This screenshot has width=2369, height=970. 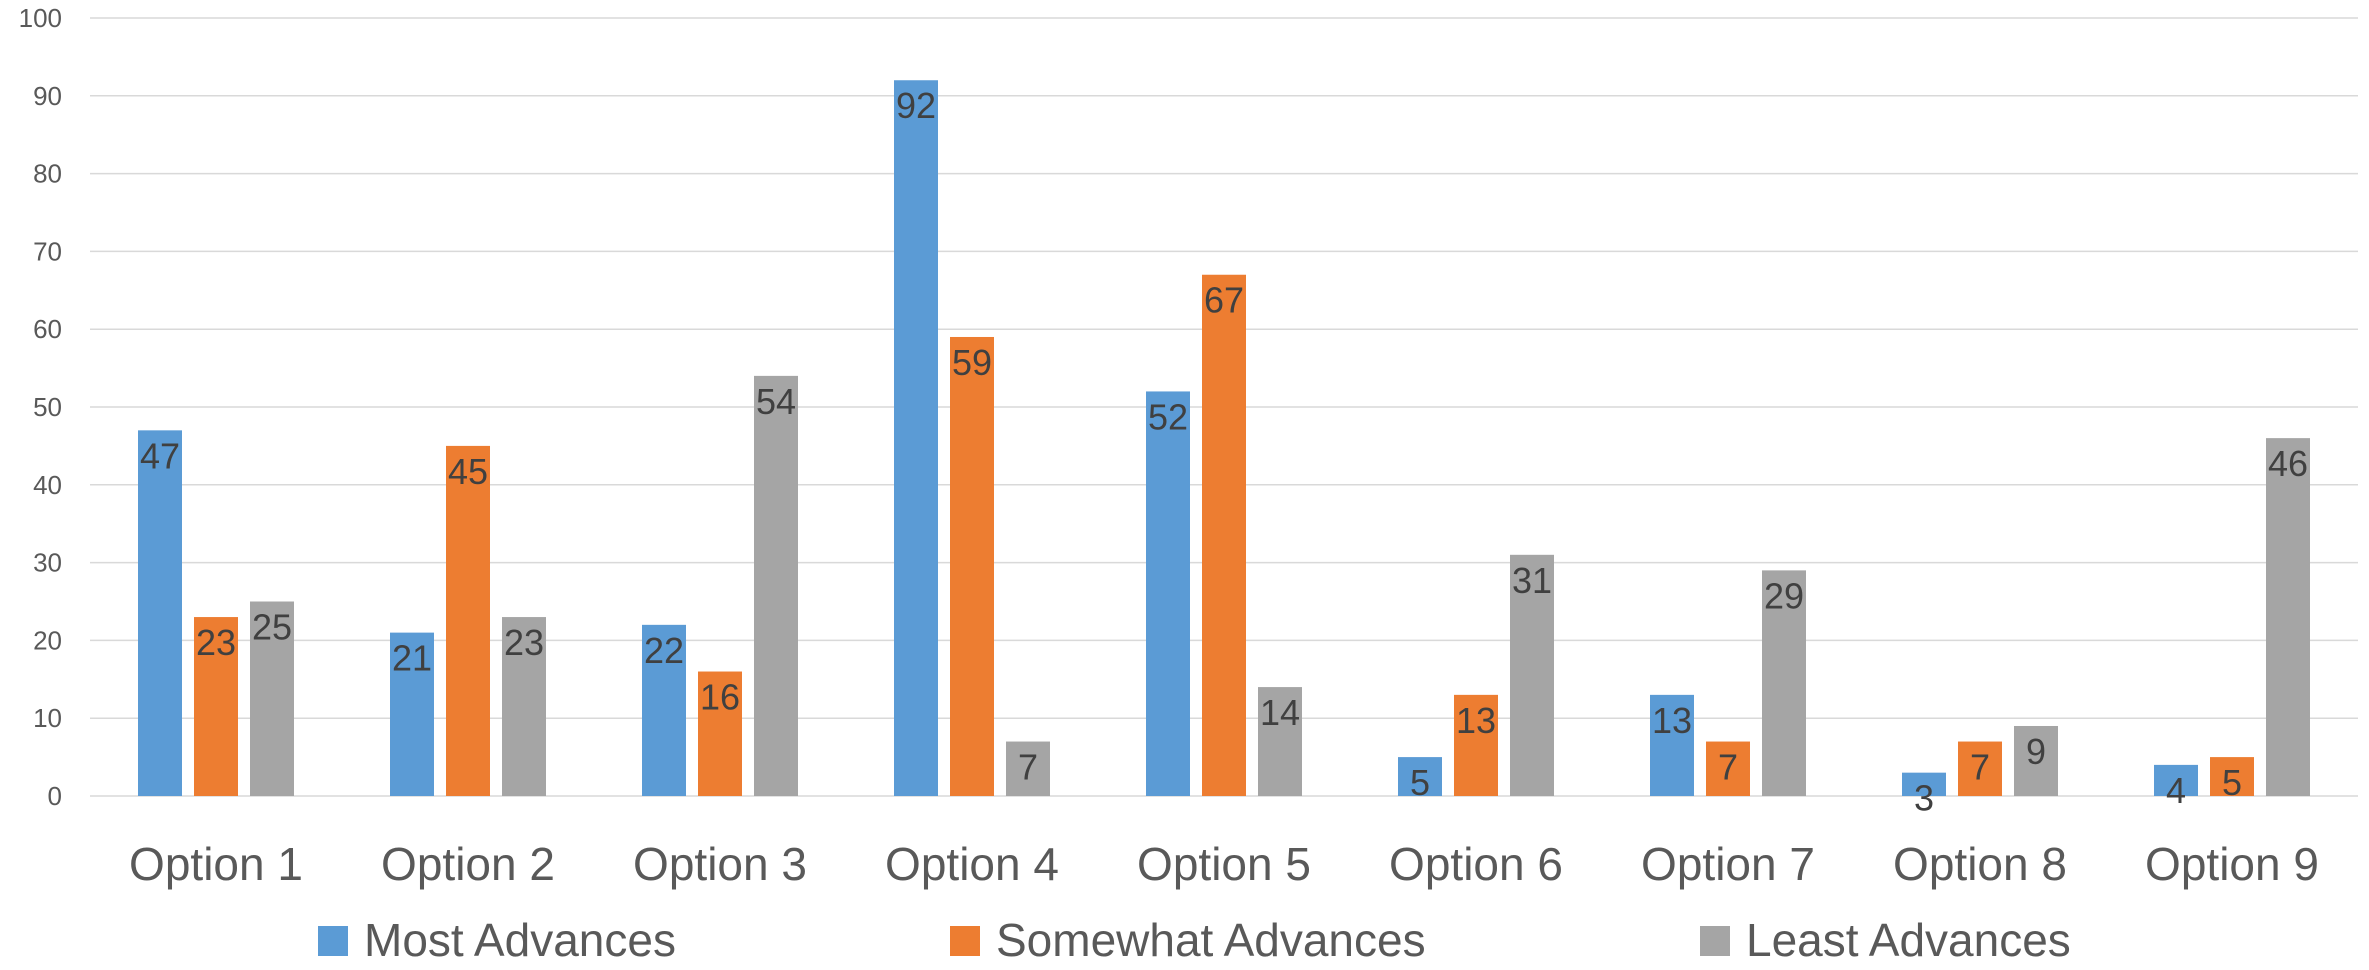 I want to click on x-tick-label: Option 3, so click(x=720, y=864).